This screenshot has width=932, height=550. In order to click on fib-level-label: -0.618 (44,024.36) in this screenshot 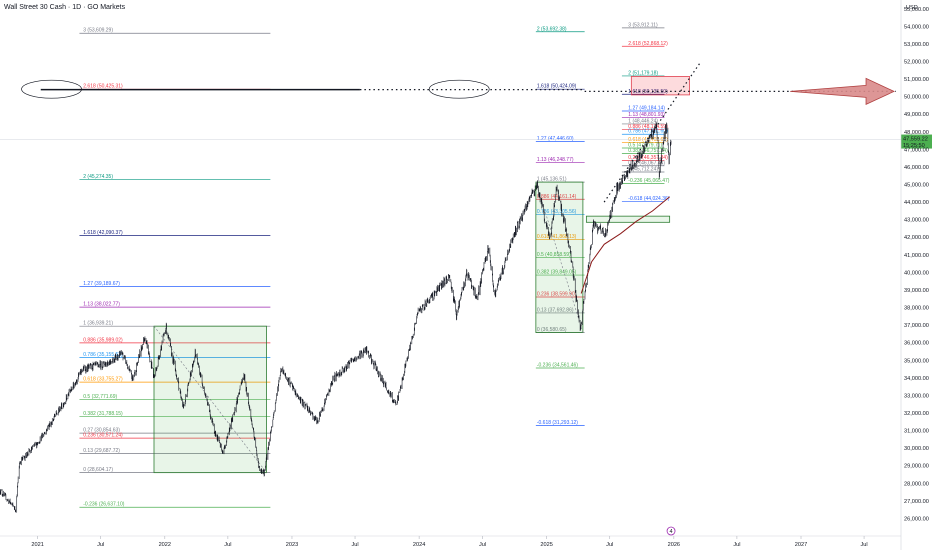, I will do `click(648, 199)`.